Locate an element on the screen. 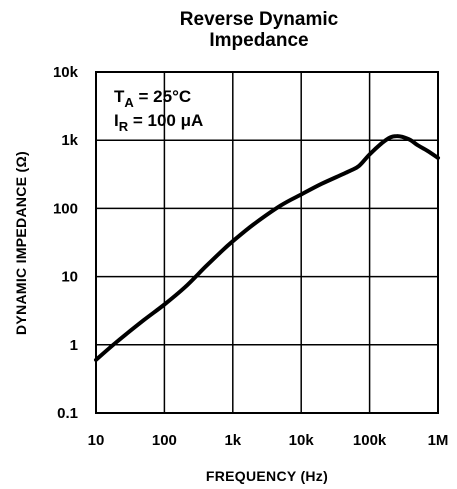  annotation-current: IR = 100 μA is located at coordinates (158, 122).